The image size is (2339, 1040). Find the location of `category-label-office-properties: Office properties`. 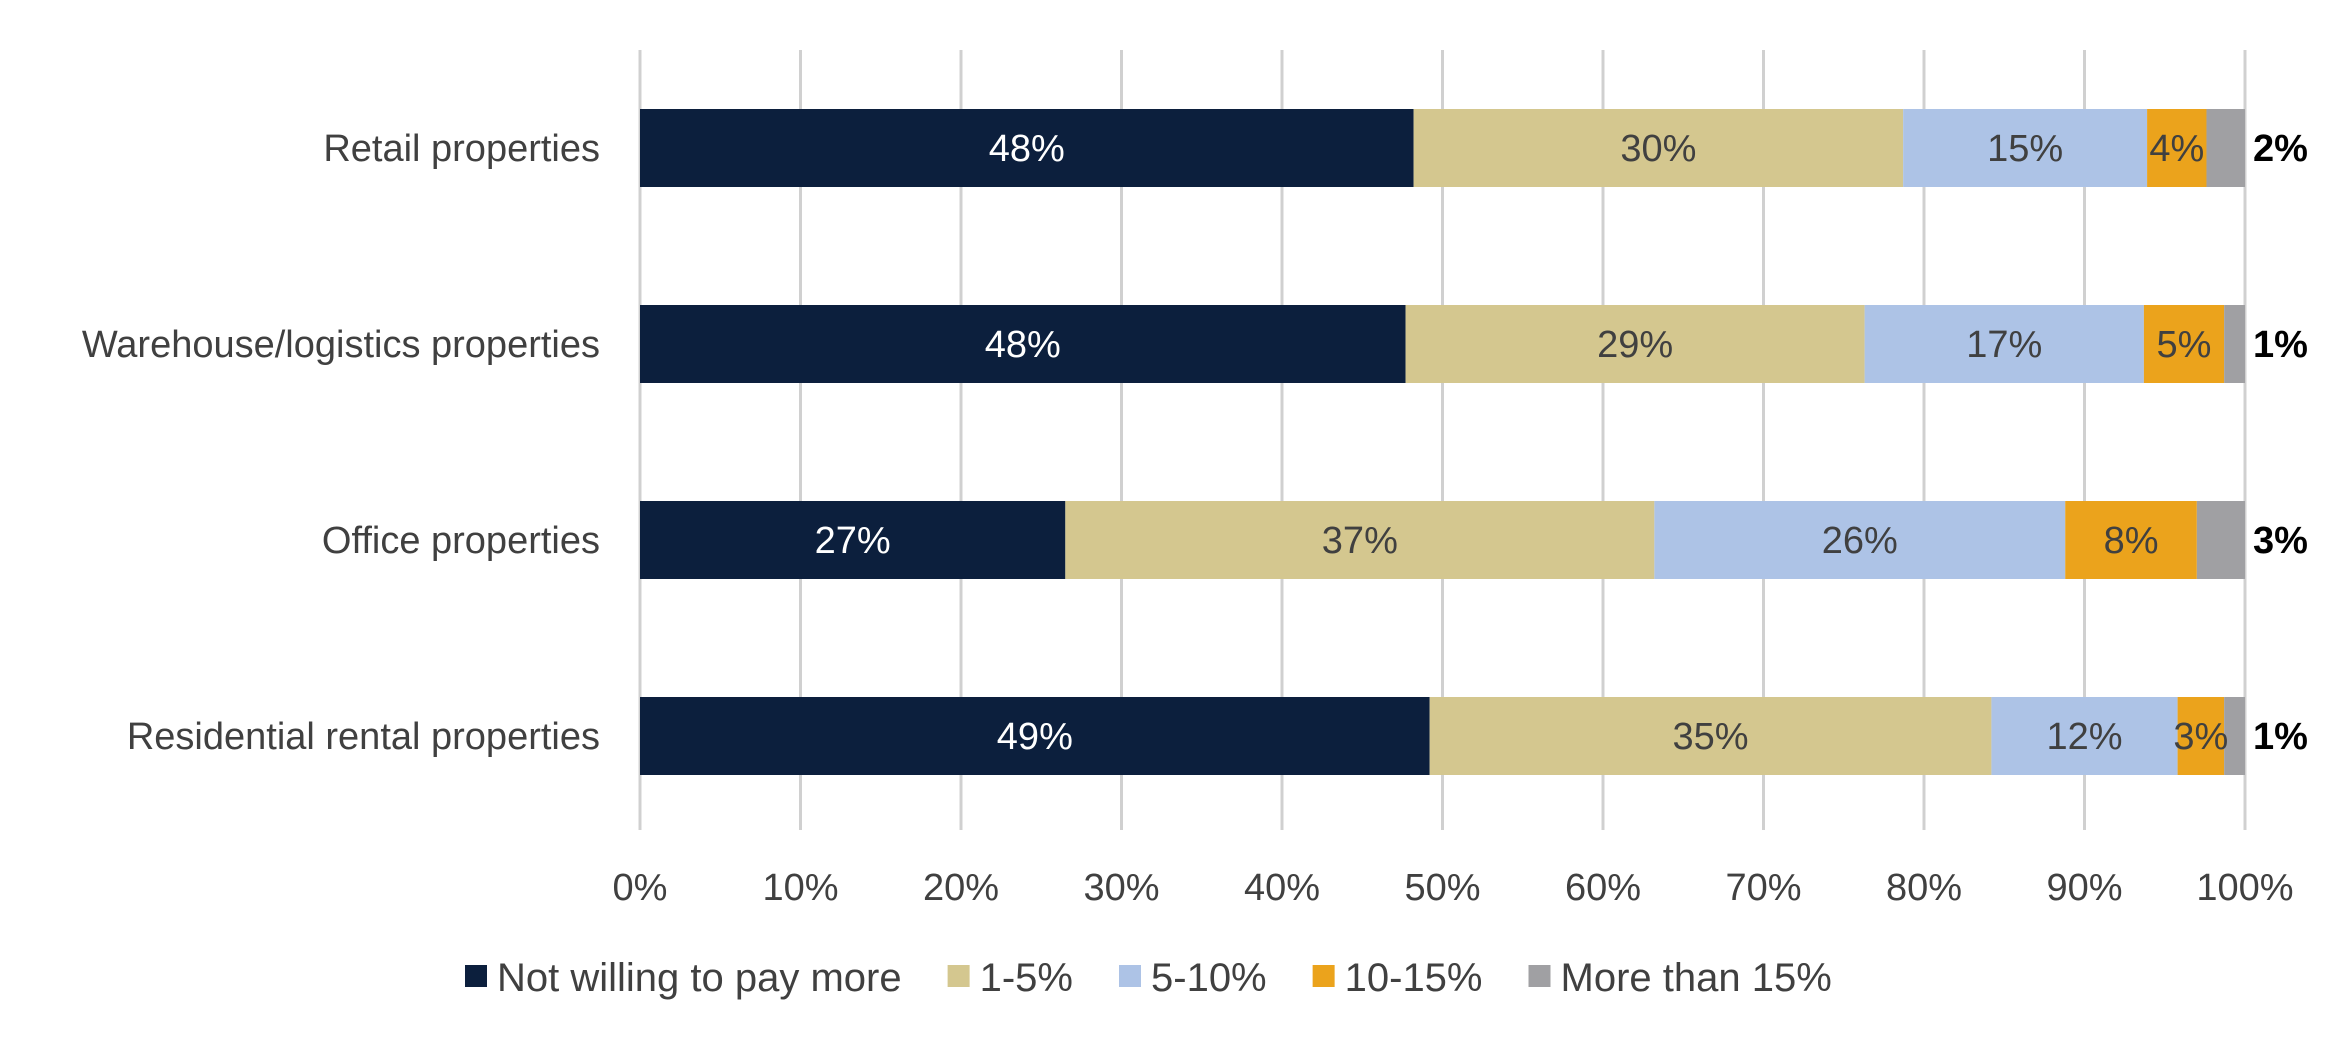

category-label-office-properties: Office properties is located at coordinates (461, 541).